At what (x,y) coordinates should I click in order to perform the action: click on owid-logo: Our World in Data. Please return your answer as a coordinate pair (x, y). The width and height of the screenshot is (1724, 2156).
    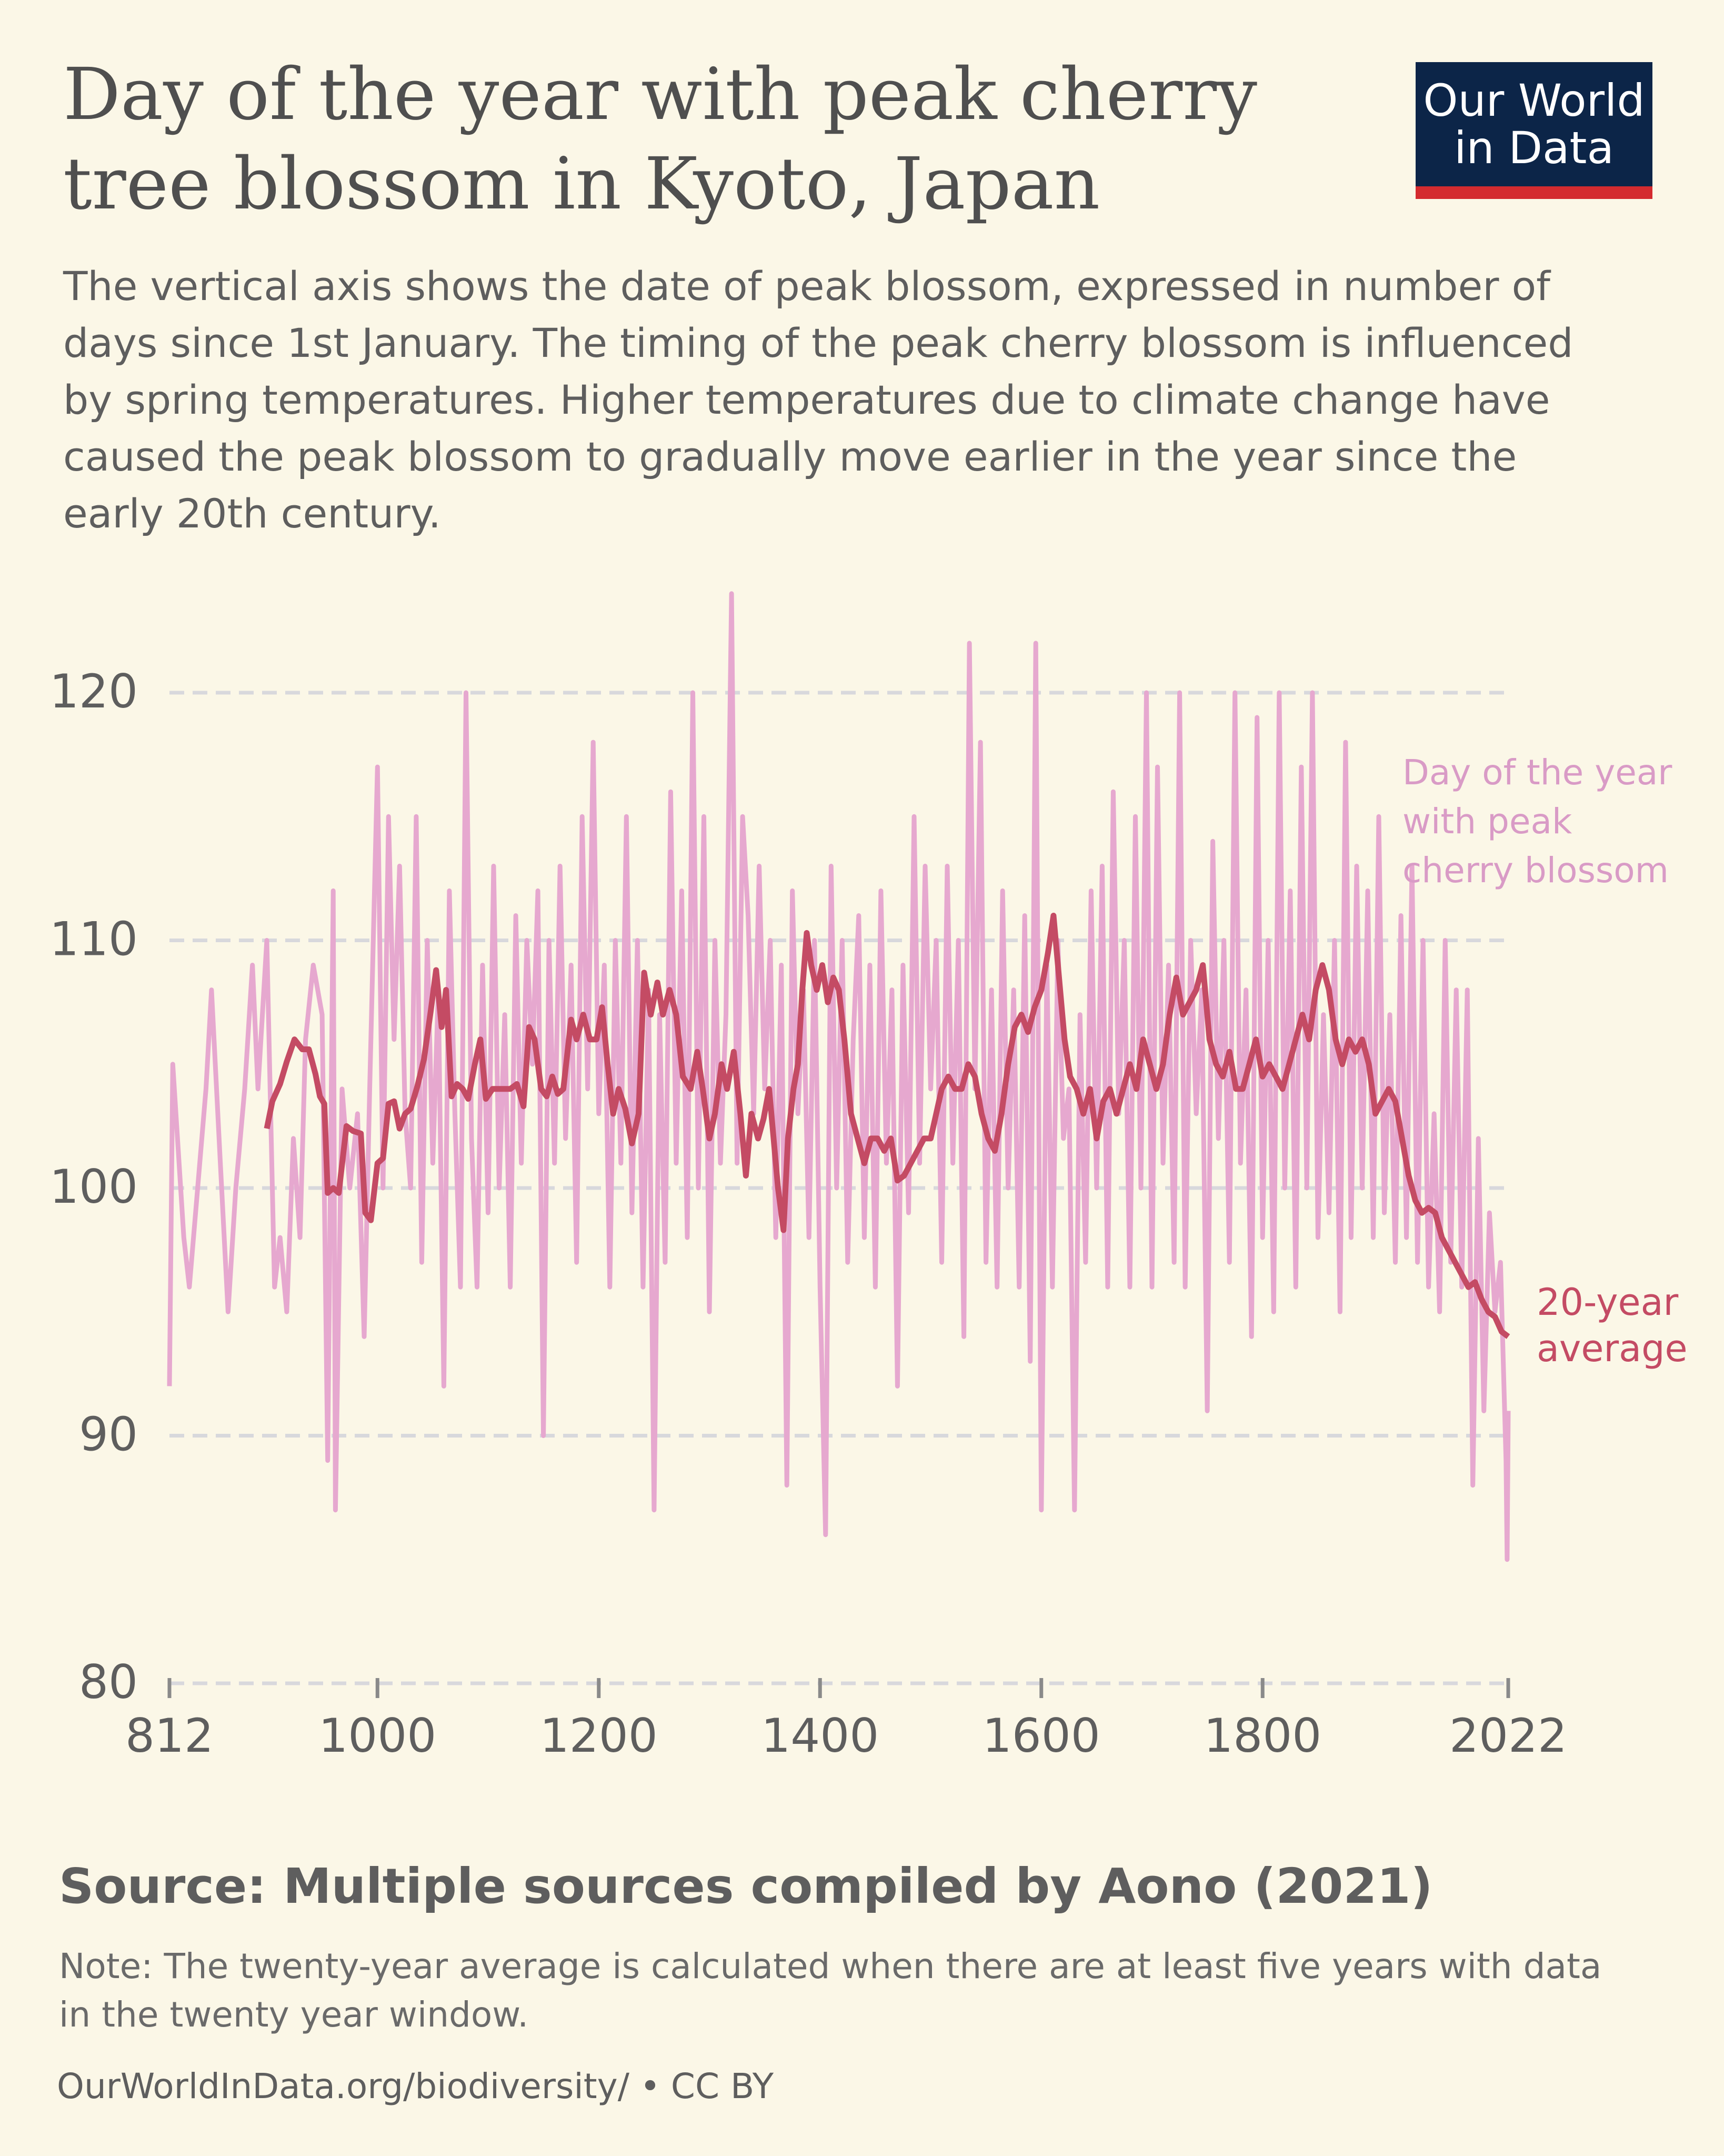
    Looking at the image, I should click on (1534, 130).